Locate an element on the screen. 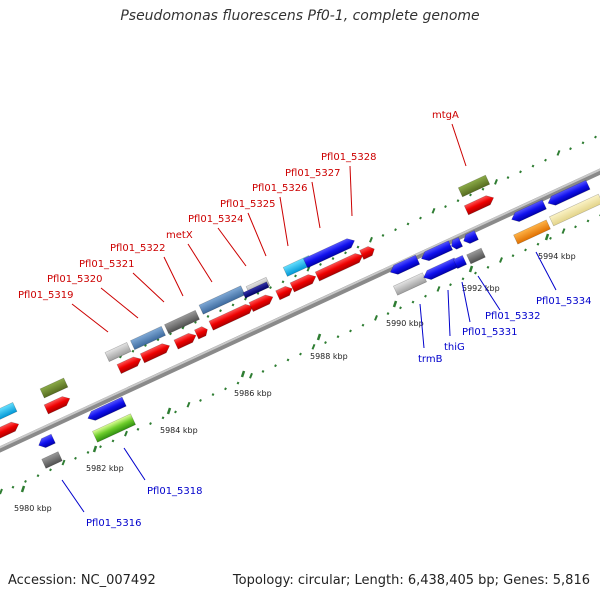  gene-label: thiG is located at coordinates (454, 347).